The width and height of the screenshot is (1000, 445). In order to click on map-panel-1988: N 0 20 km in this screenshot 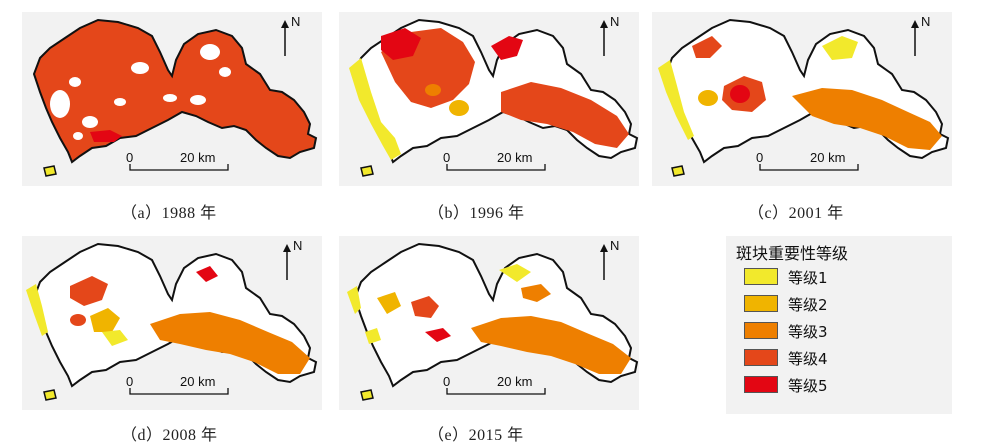, I will do `click(172, 99)`.